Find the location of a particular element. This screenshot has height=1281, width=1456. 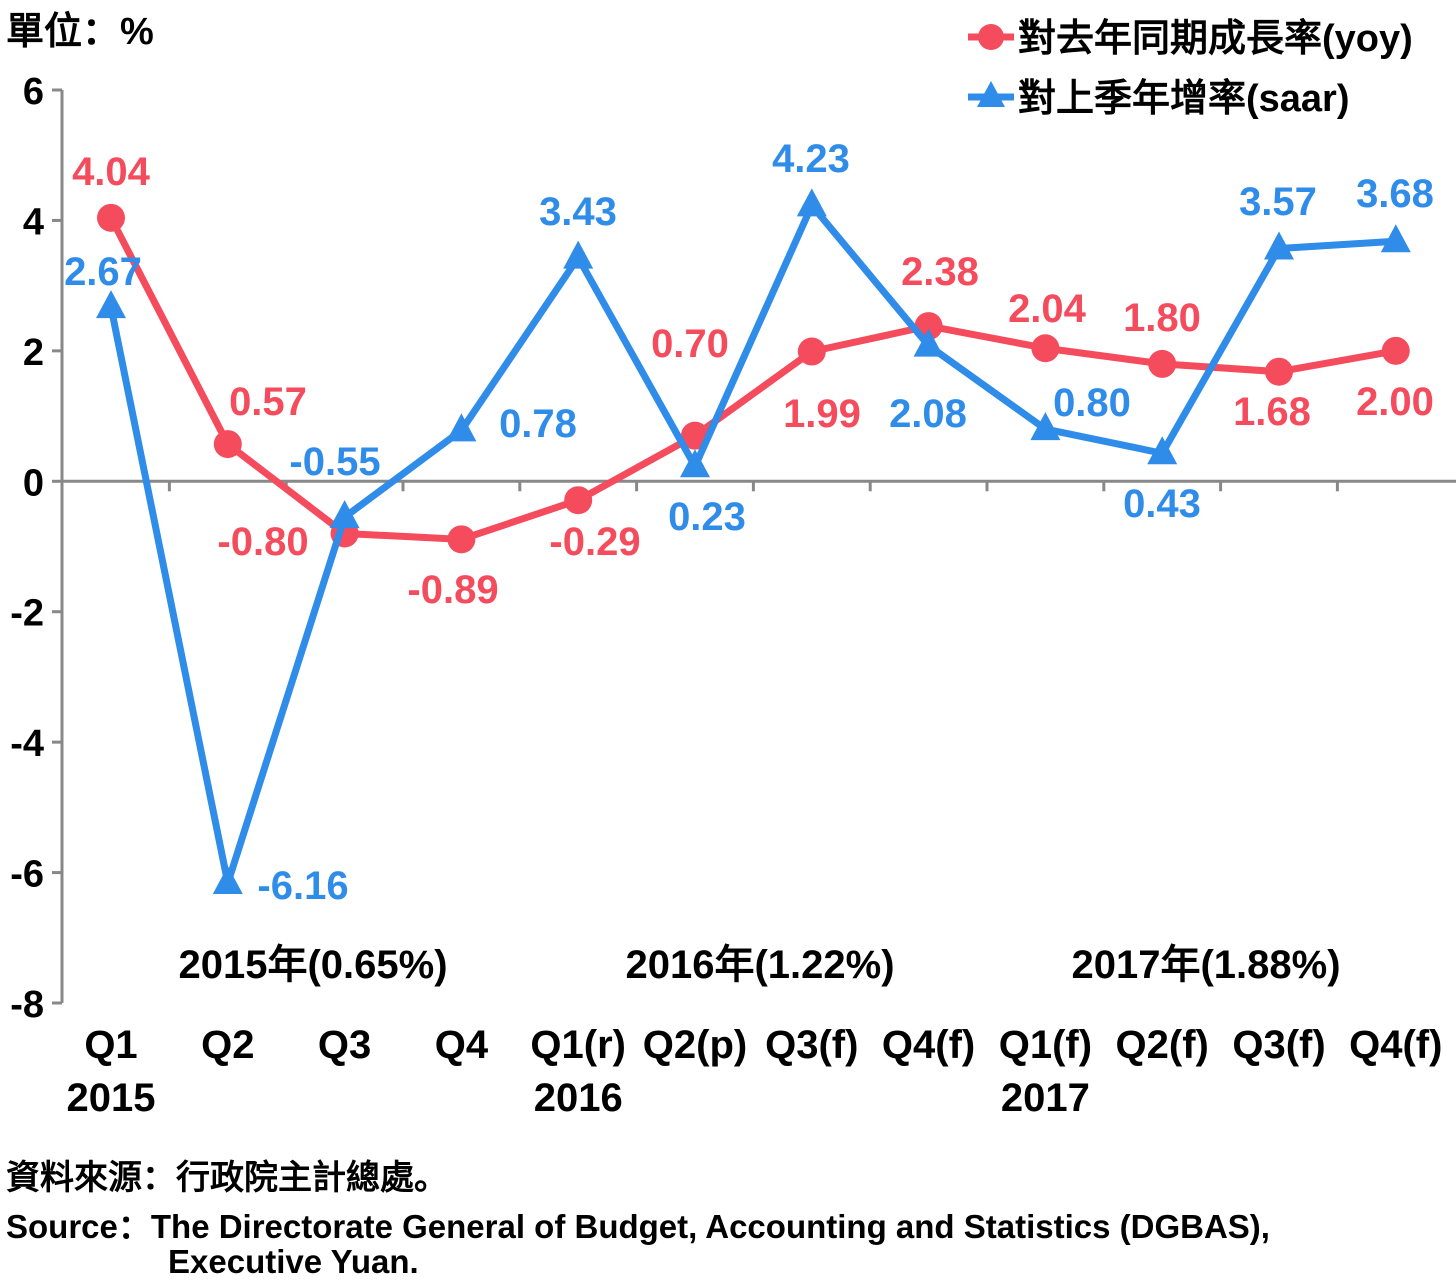

y-axis: 6 4 2 0 -2 -4 -6 -8 is located at coordinates (37, 548).